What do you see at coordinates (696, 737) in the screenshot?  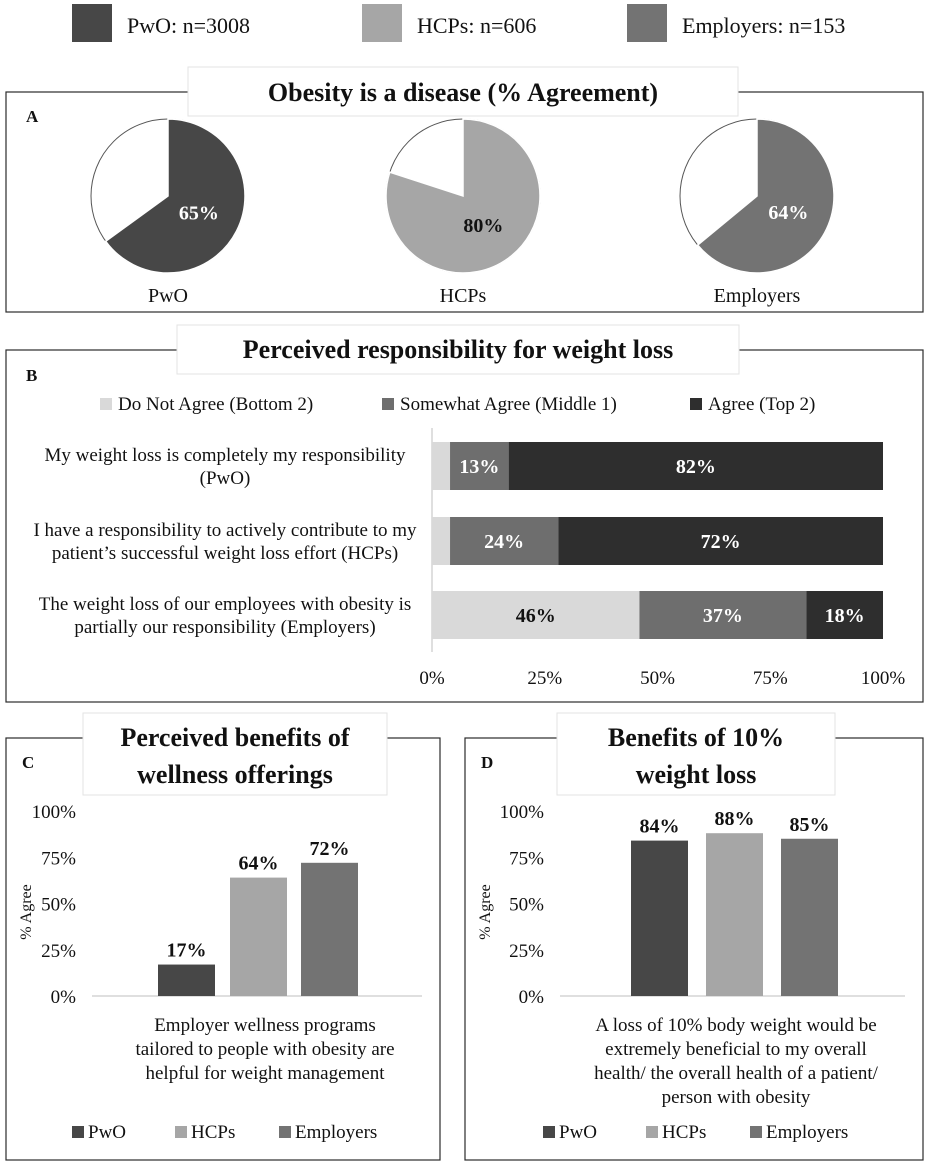 I see `panel-d-title: Benefits of 10%` at bounding box center [696, 737].